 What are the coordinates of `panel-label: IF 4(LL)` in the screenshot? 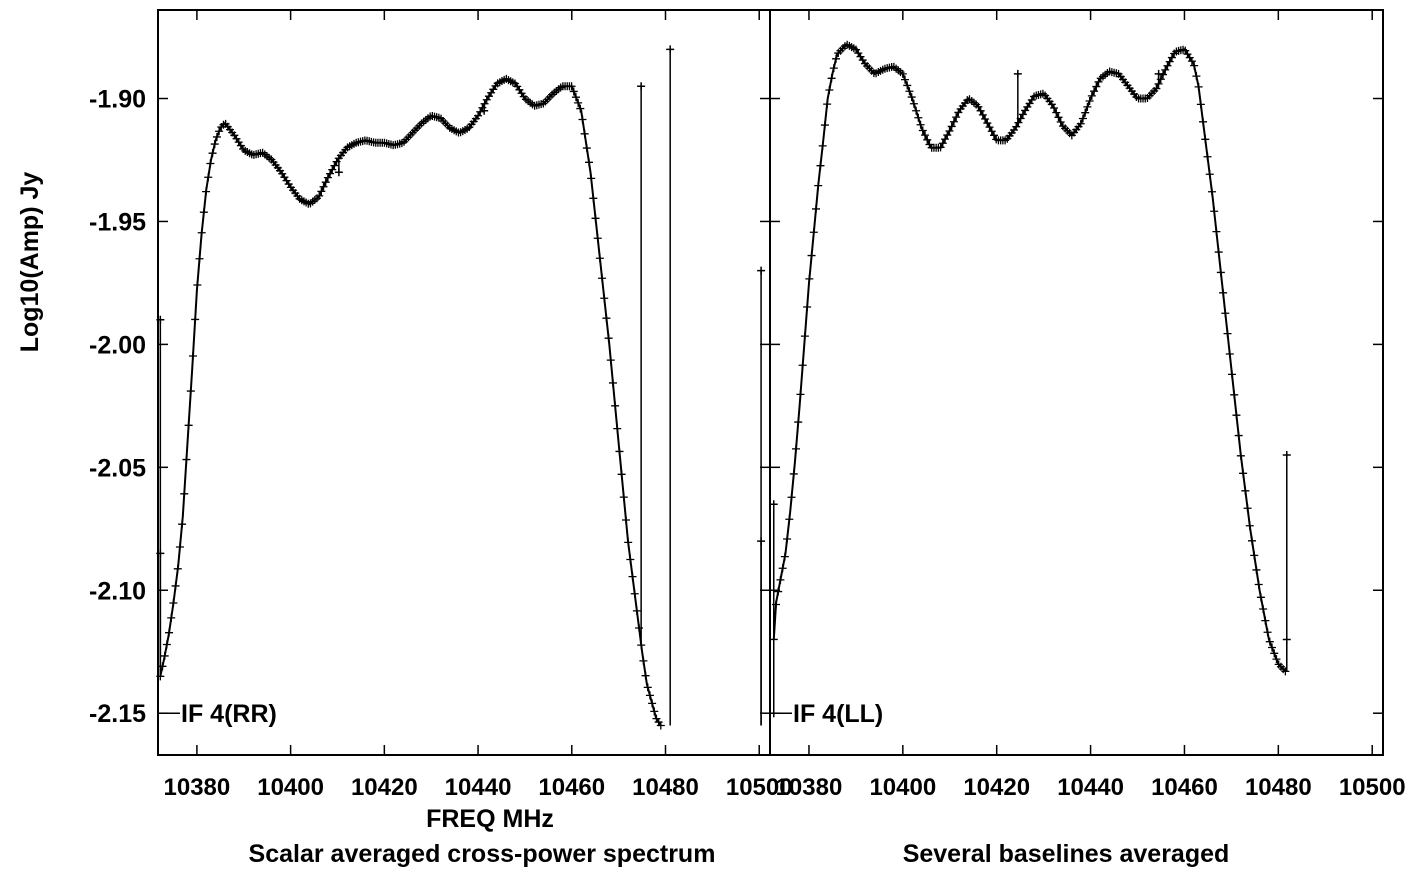 It's located at (838, 714).